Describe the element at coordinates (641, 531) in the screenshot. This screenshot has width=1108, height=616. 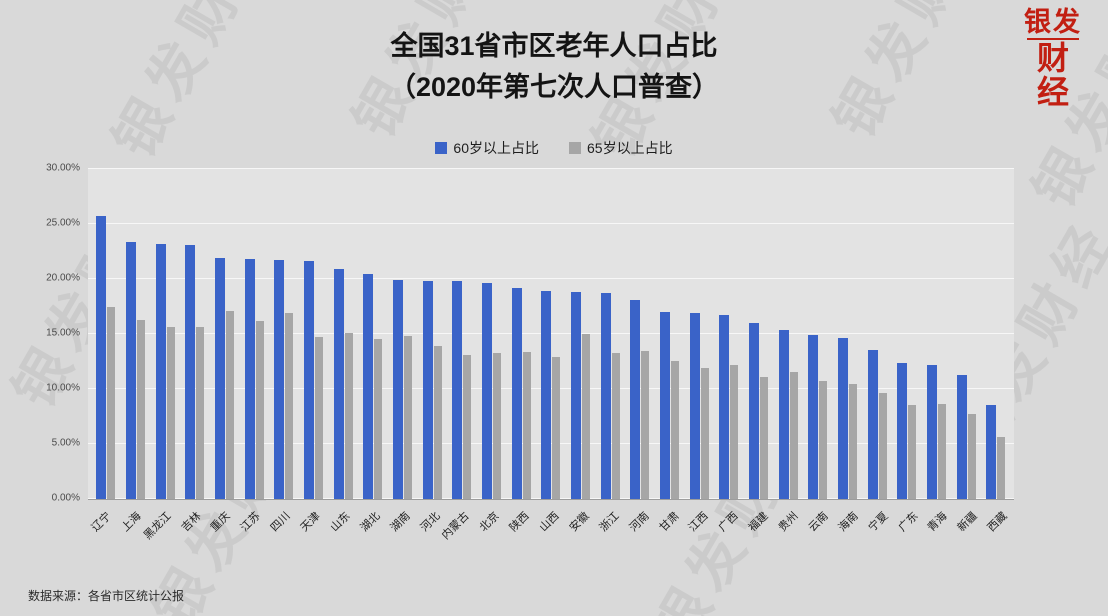
I see `x-tick-cell: 河南` at that location.